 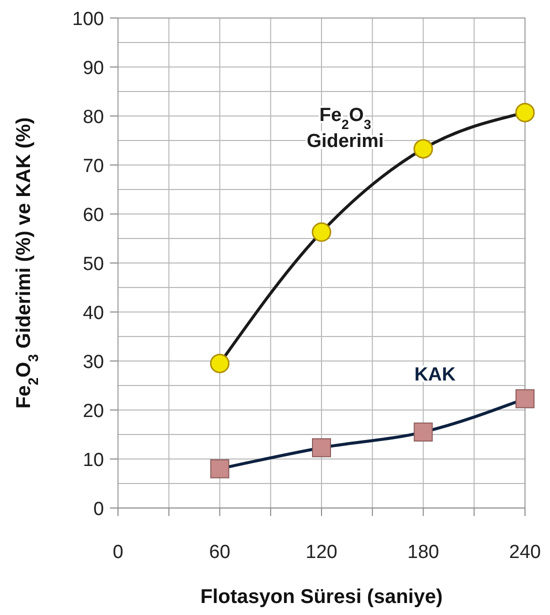 I want to click on x-tick-label: 0, so click(x=118, y=552).